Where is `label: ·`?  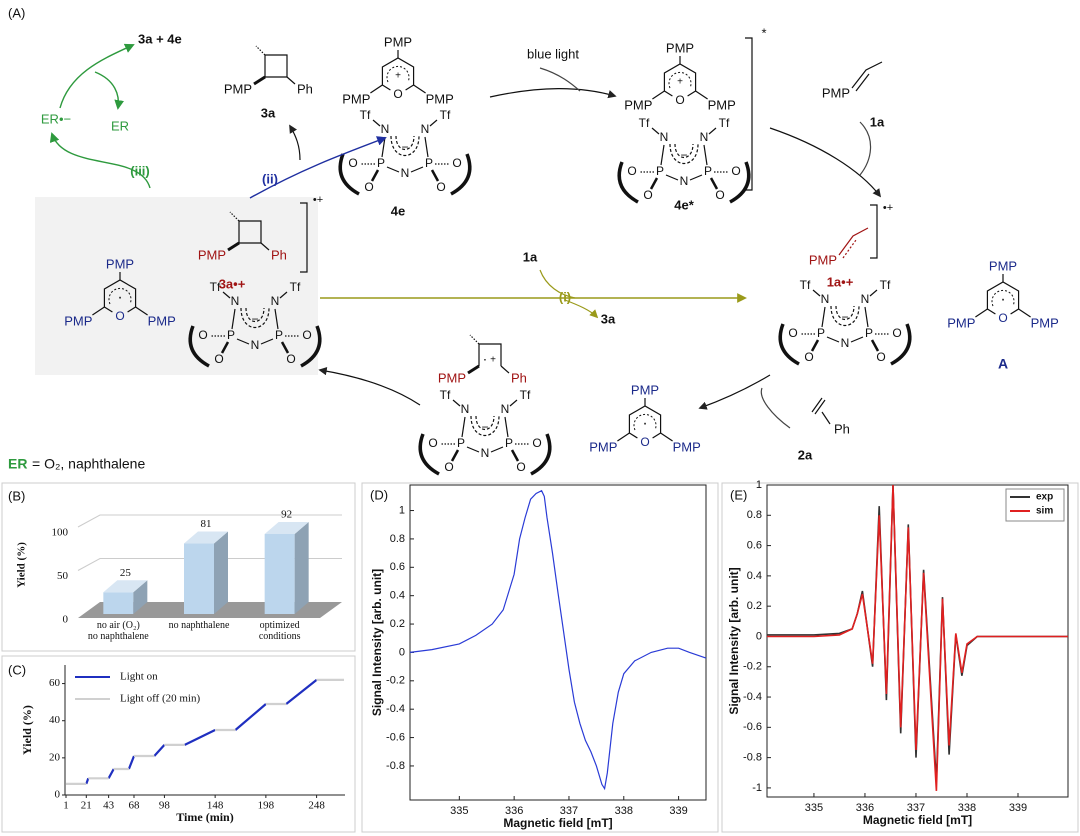 label: · is located at coordinates (485, 359).